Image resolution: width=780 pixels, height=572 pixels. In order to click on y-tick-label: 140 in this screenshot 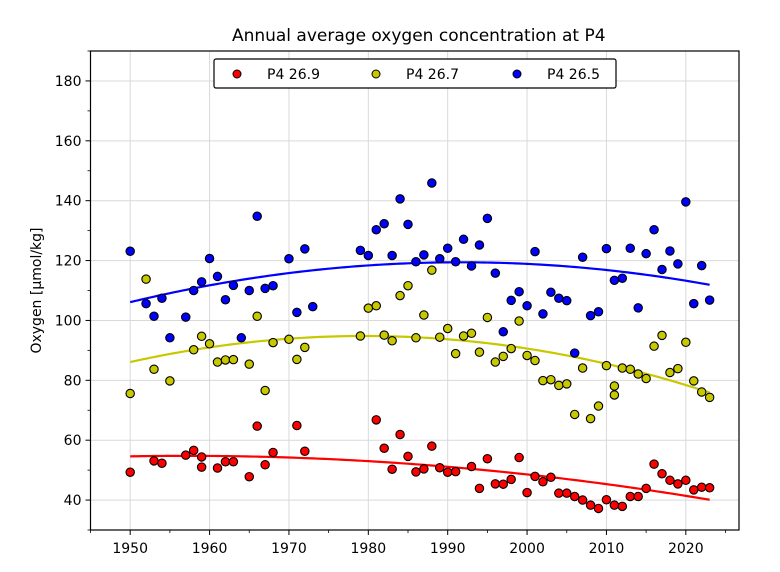, I will do `click(68, 202)`.